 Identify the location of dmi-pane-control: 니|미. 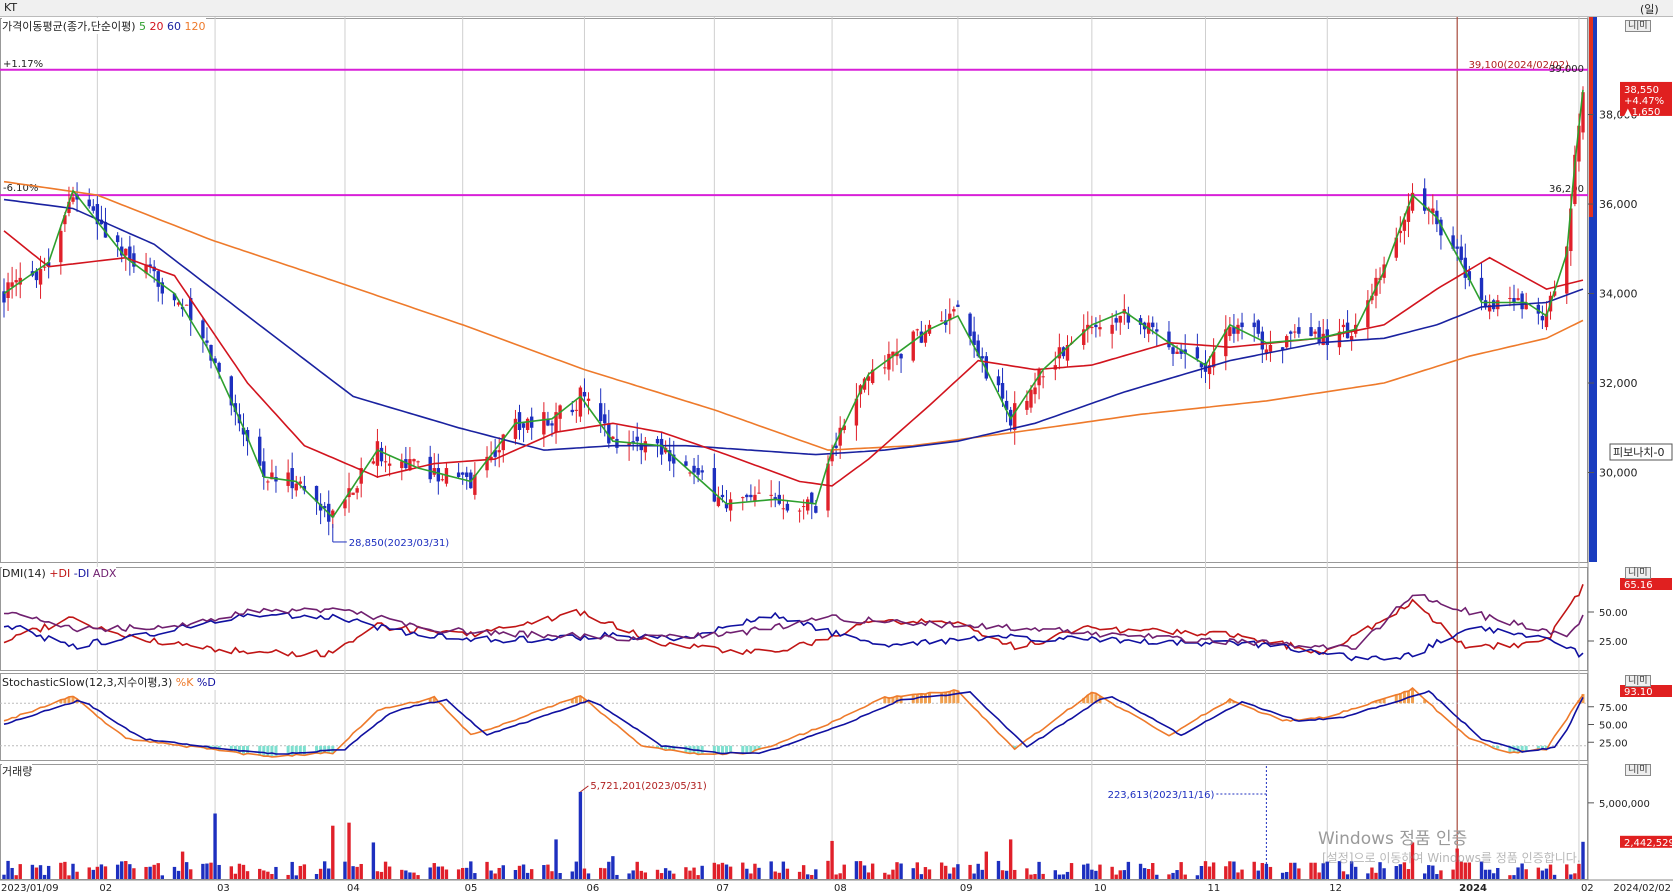
(1638, 573).